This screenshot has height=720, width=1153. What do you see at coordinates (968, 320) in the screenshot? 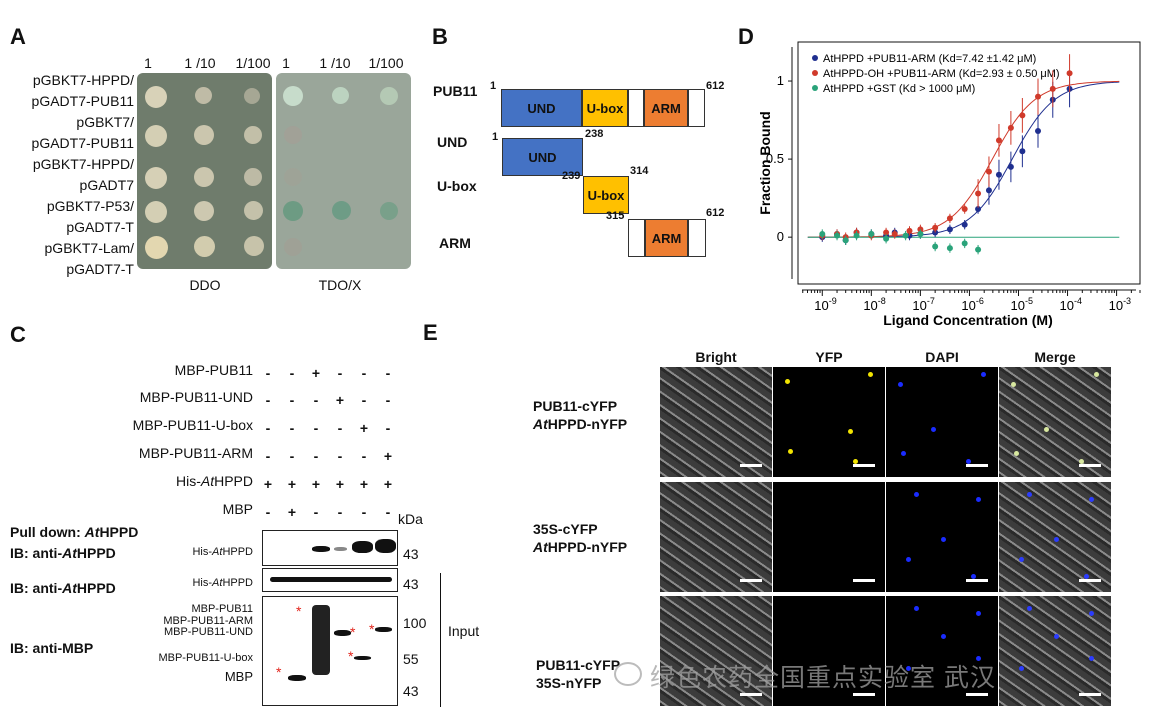
I see `x-axis-label: Ligand Concentration (M)` at bounding box center [968, 320].